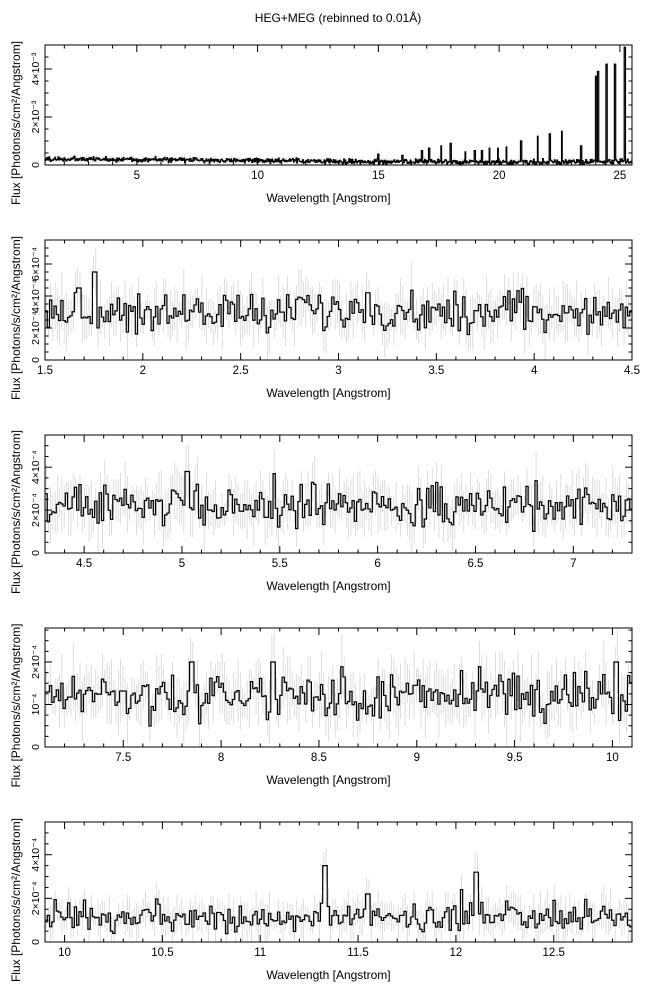  Describe the element at coordinates (143, 371) in the screenshot. I see `x-tick-label: 2` at that location.